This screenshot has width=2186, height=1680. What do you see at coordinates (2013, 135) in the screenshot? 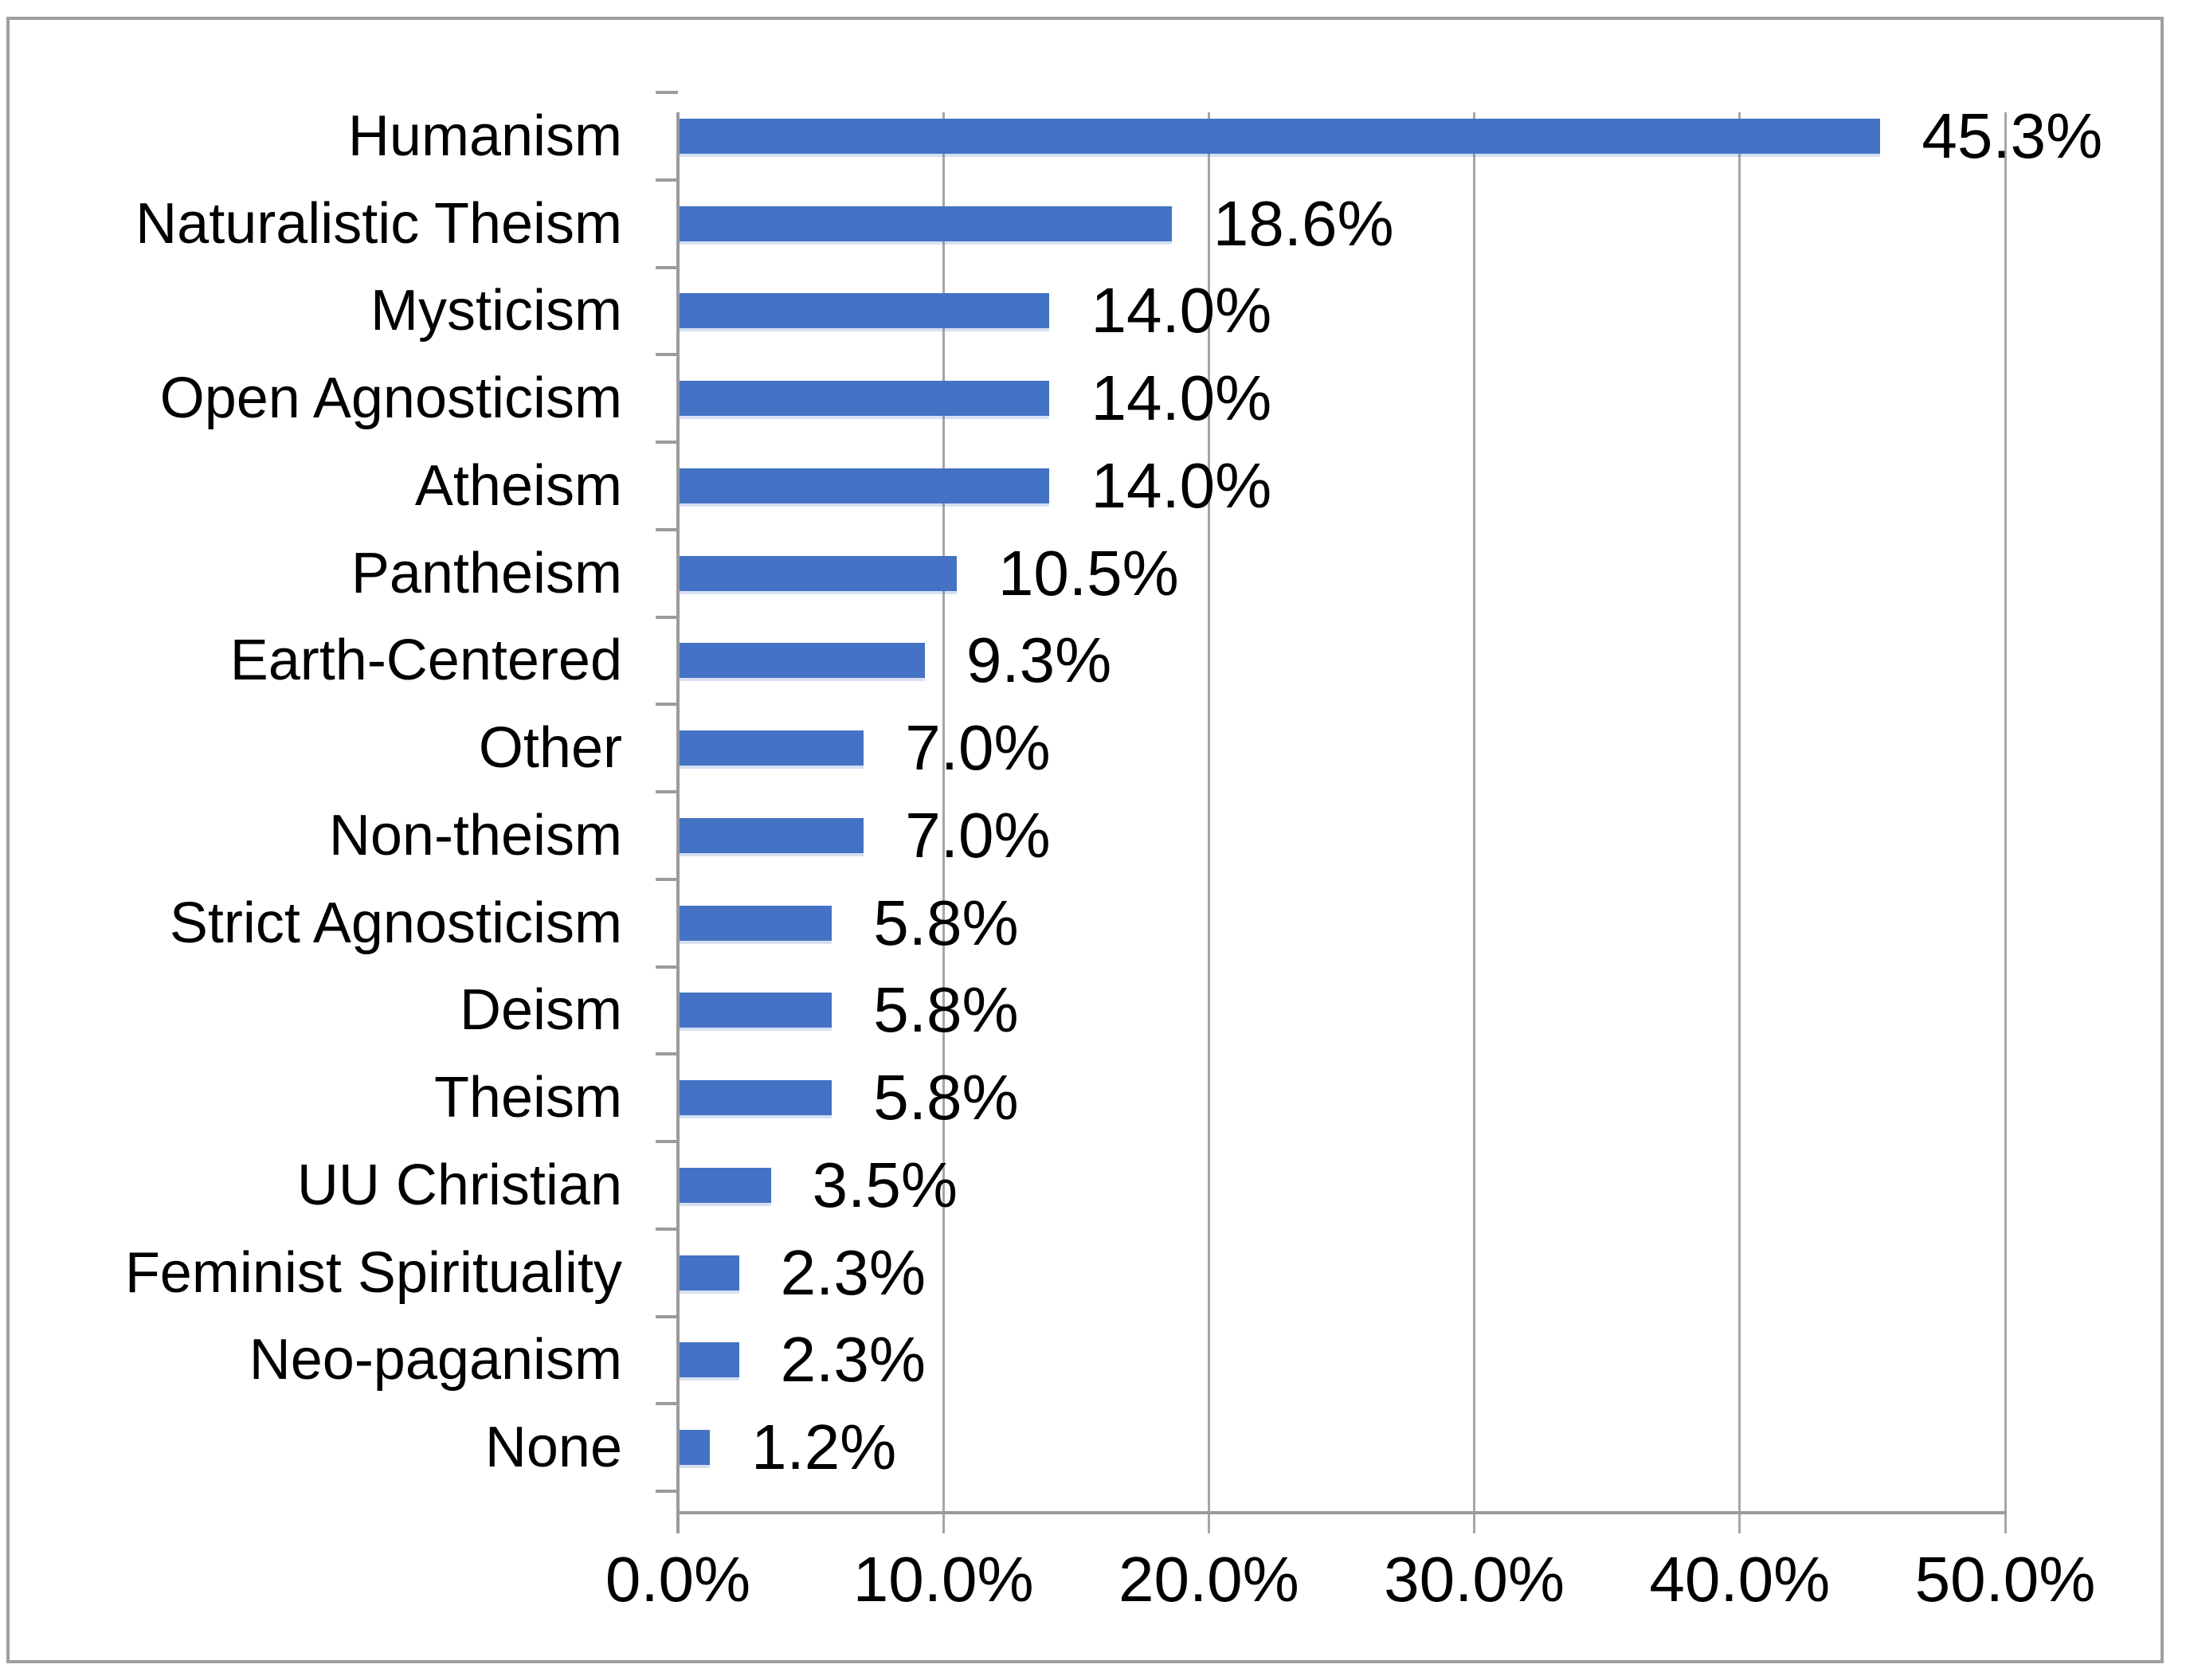
I see `value-label: 45.3%` at bounding box center [2013, 135].